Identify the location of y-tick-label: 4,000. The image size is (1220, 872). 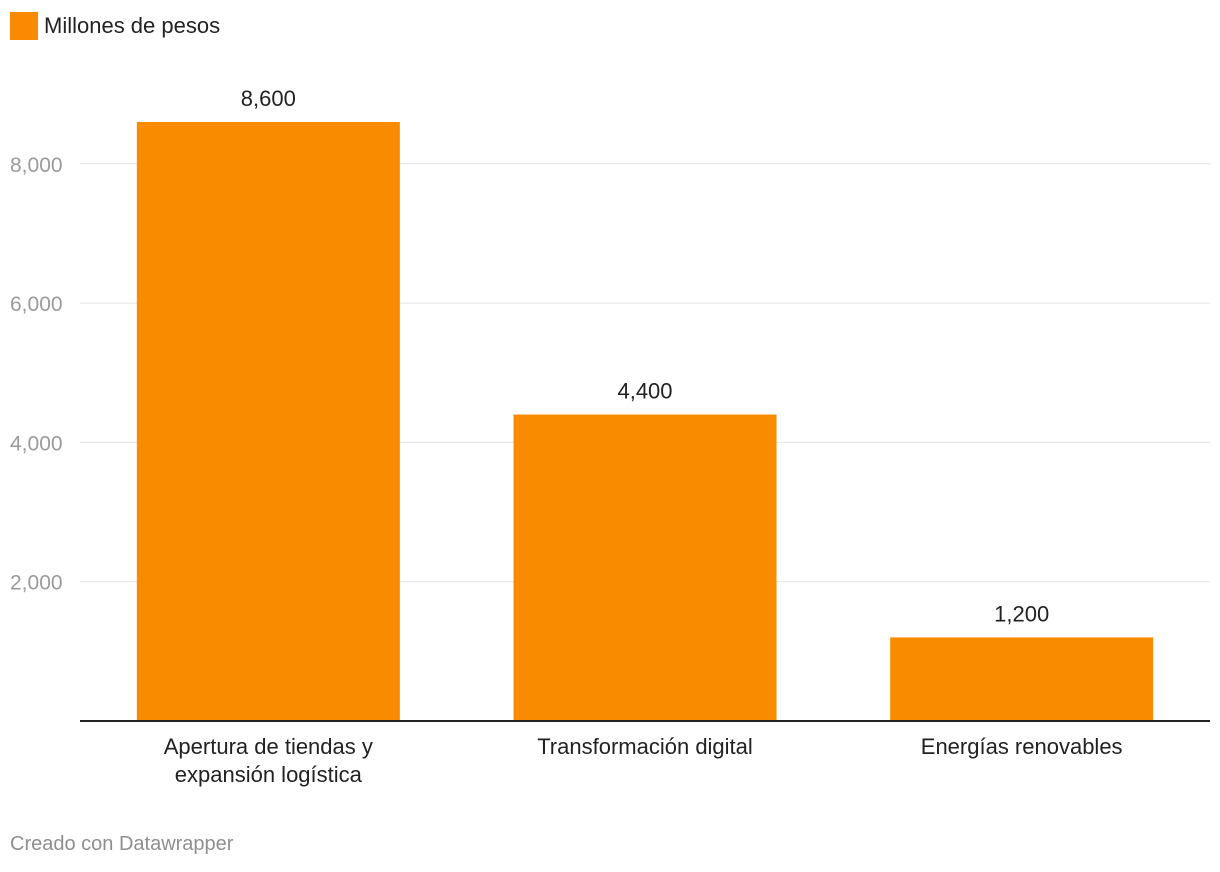
(36, 443).